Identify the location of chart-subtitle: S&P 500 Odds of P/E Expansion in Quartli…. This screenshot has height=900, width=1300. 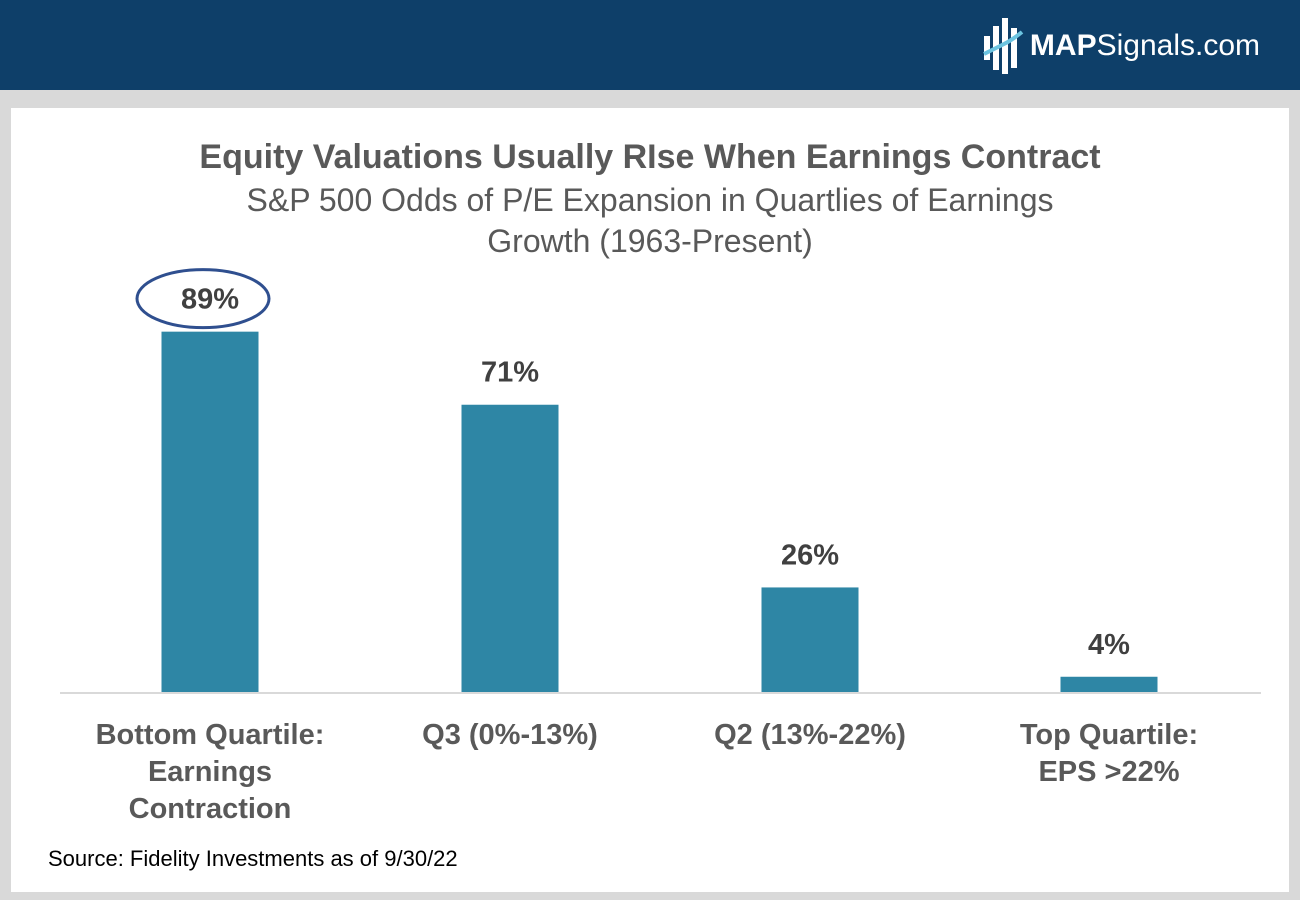
(650, 221).